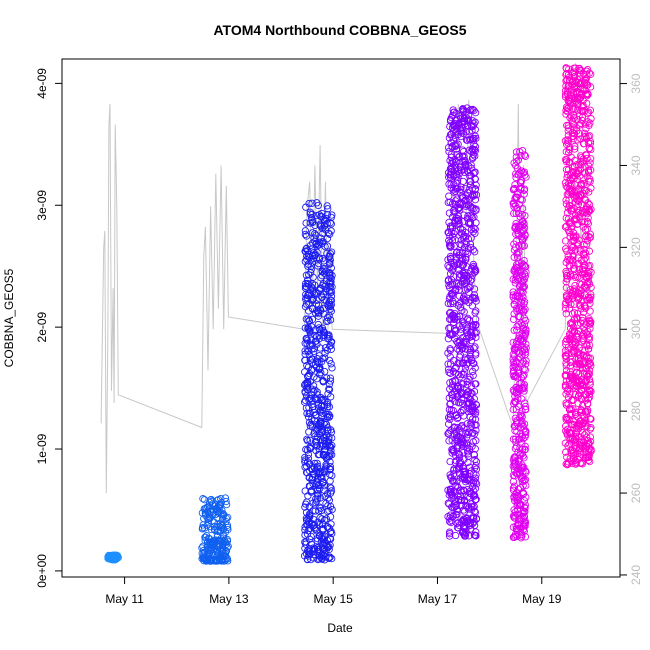 This screenshot has width=650, height=650. I want to click on y2-tick-label: 280, so click(636, 411).